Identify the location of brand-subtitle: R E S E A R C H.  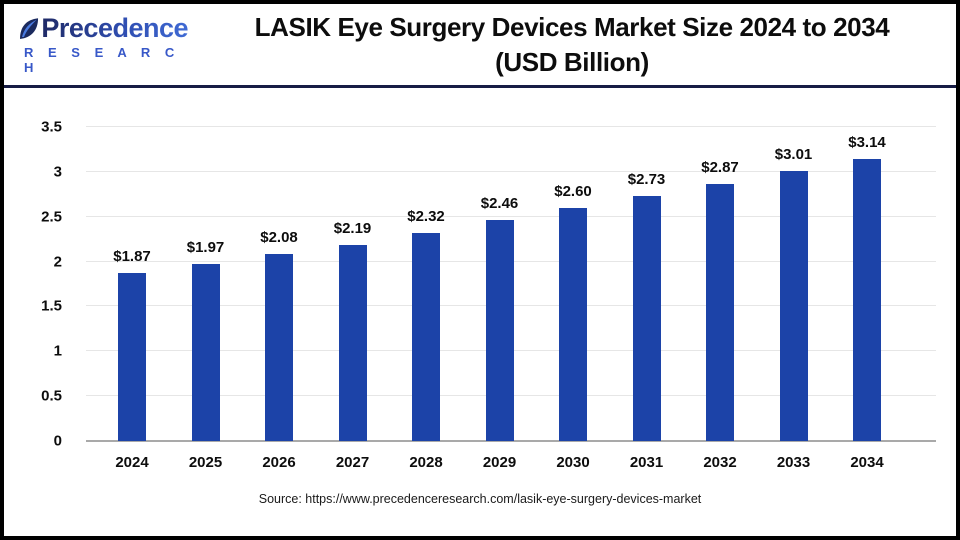
(102, 60).